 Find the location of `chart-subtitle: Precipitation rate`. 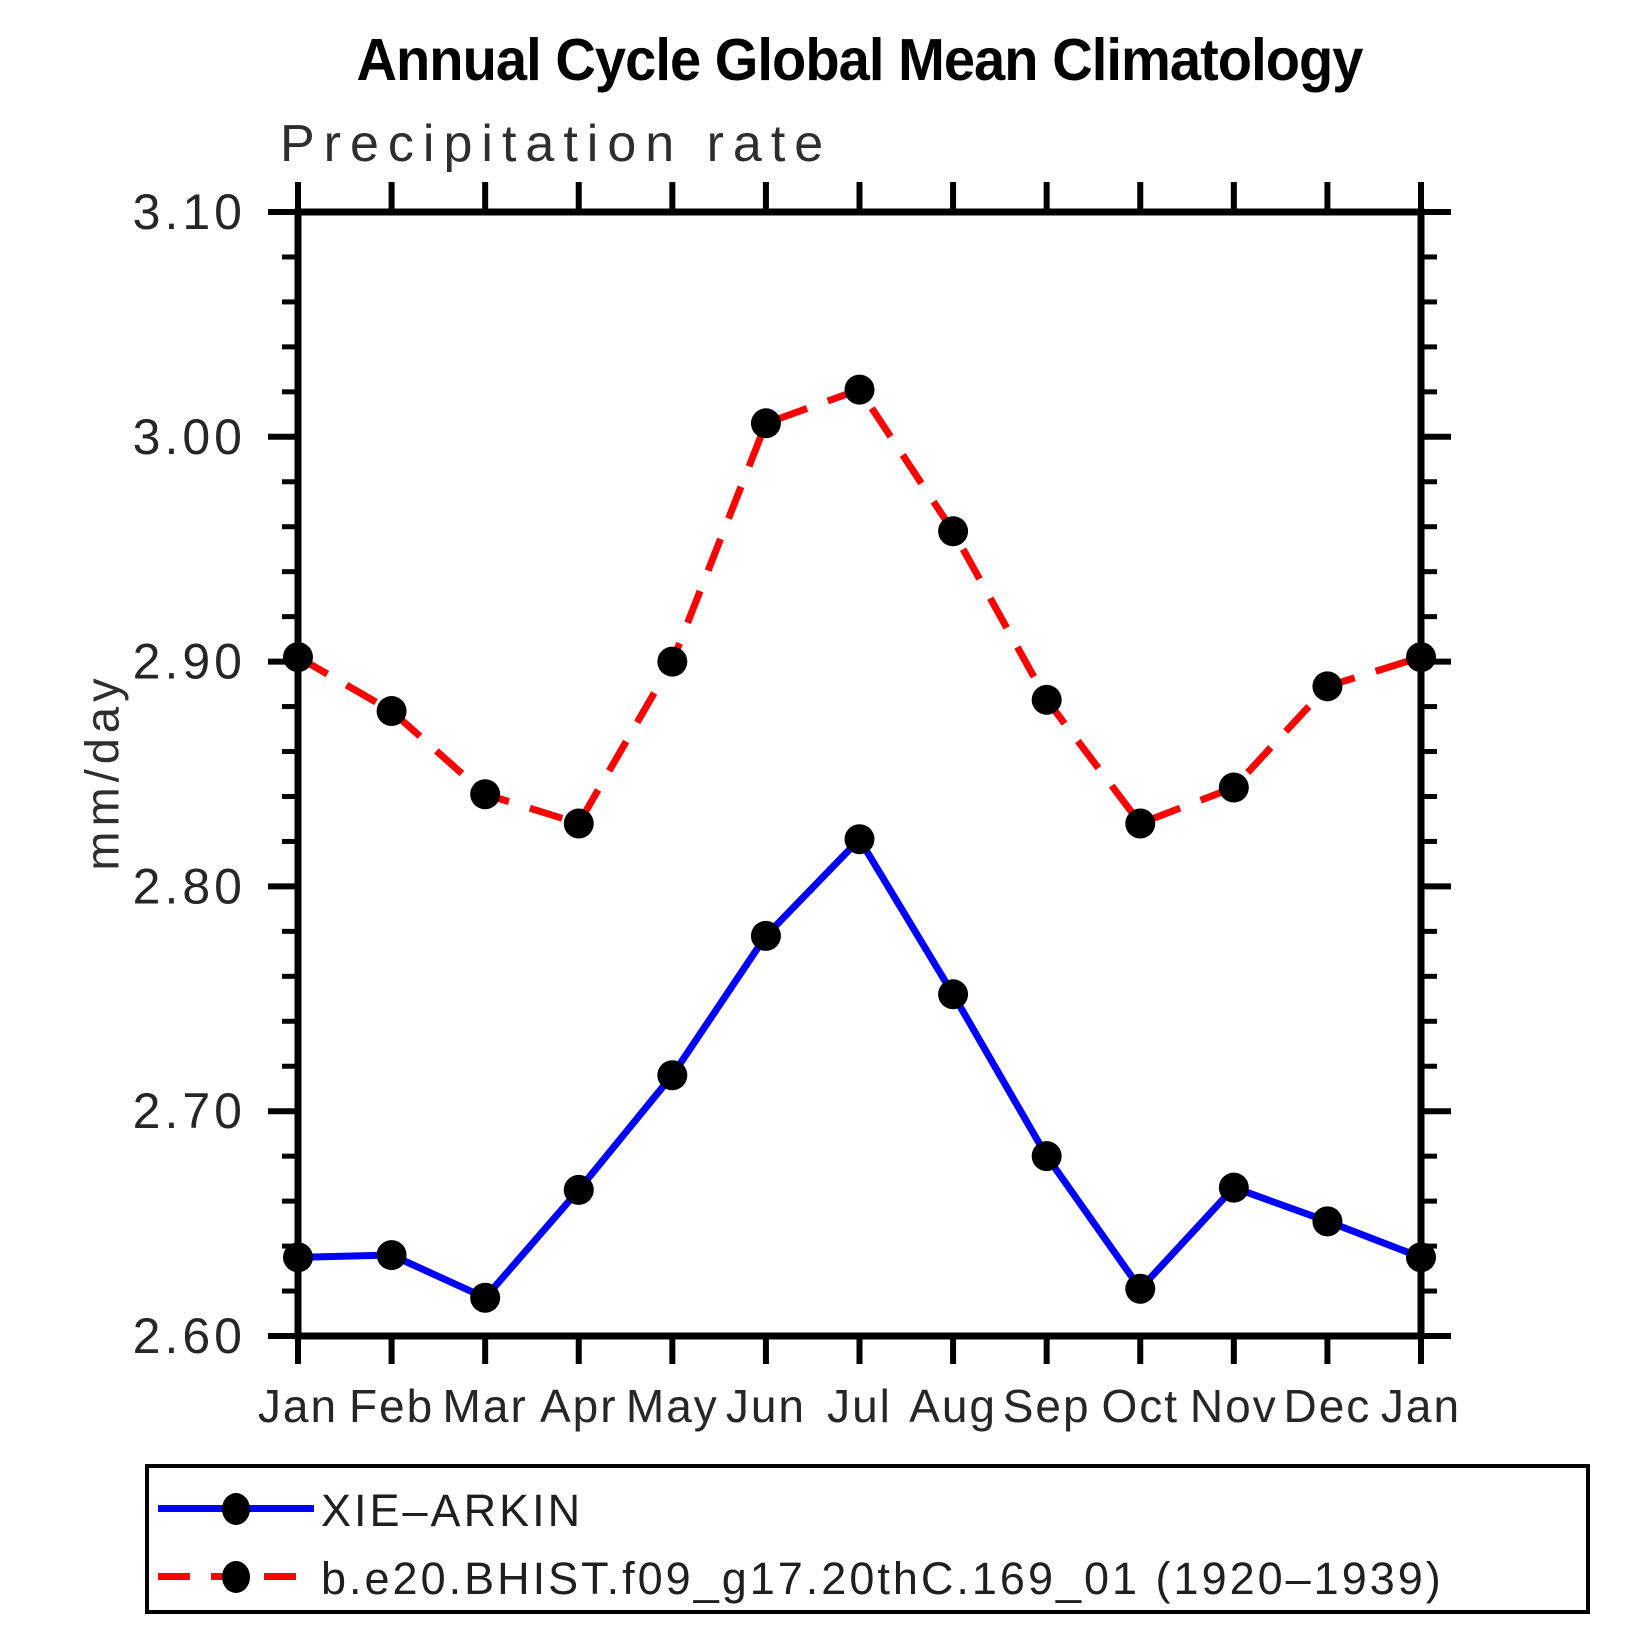

chart-subtitle: Precipitation rate is located at coordinates (556, 144).